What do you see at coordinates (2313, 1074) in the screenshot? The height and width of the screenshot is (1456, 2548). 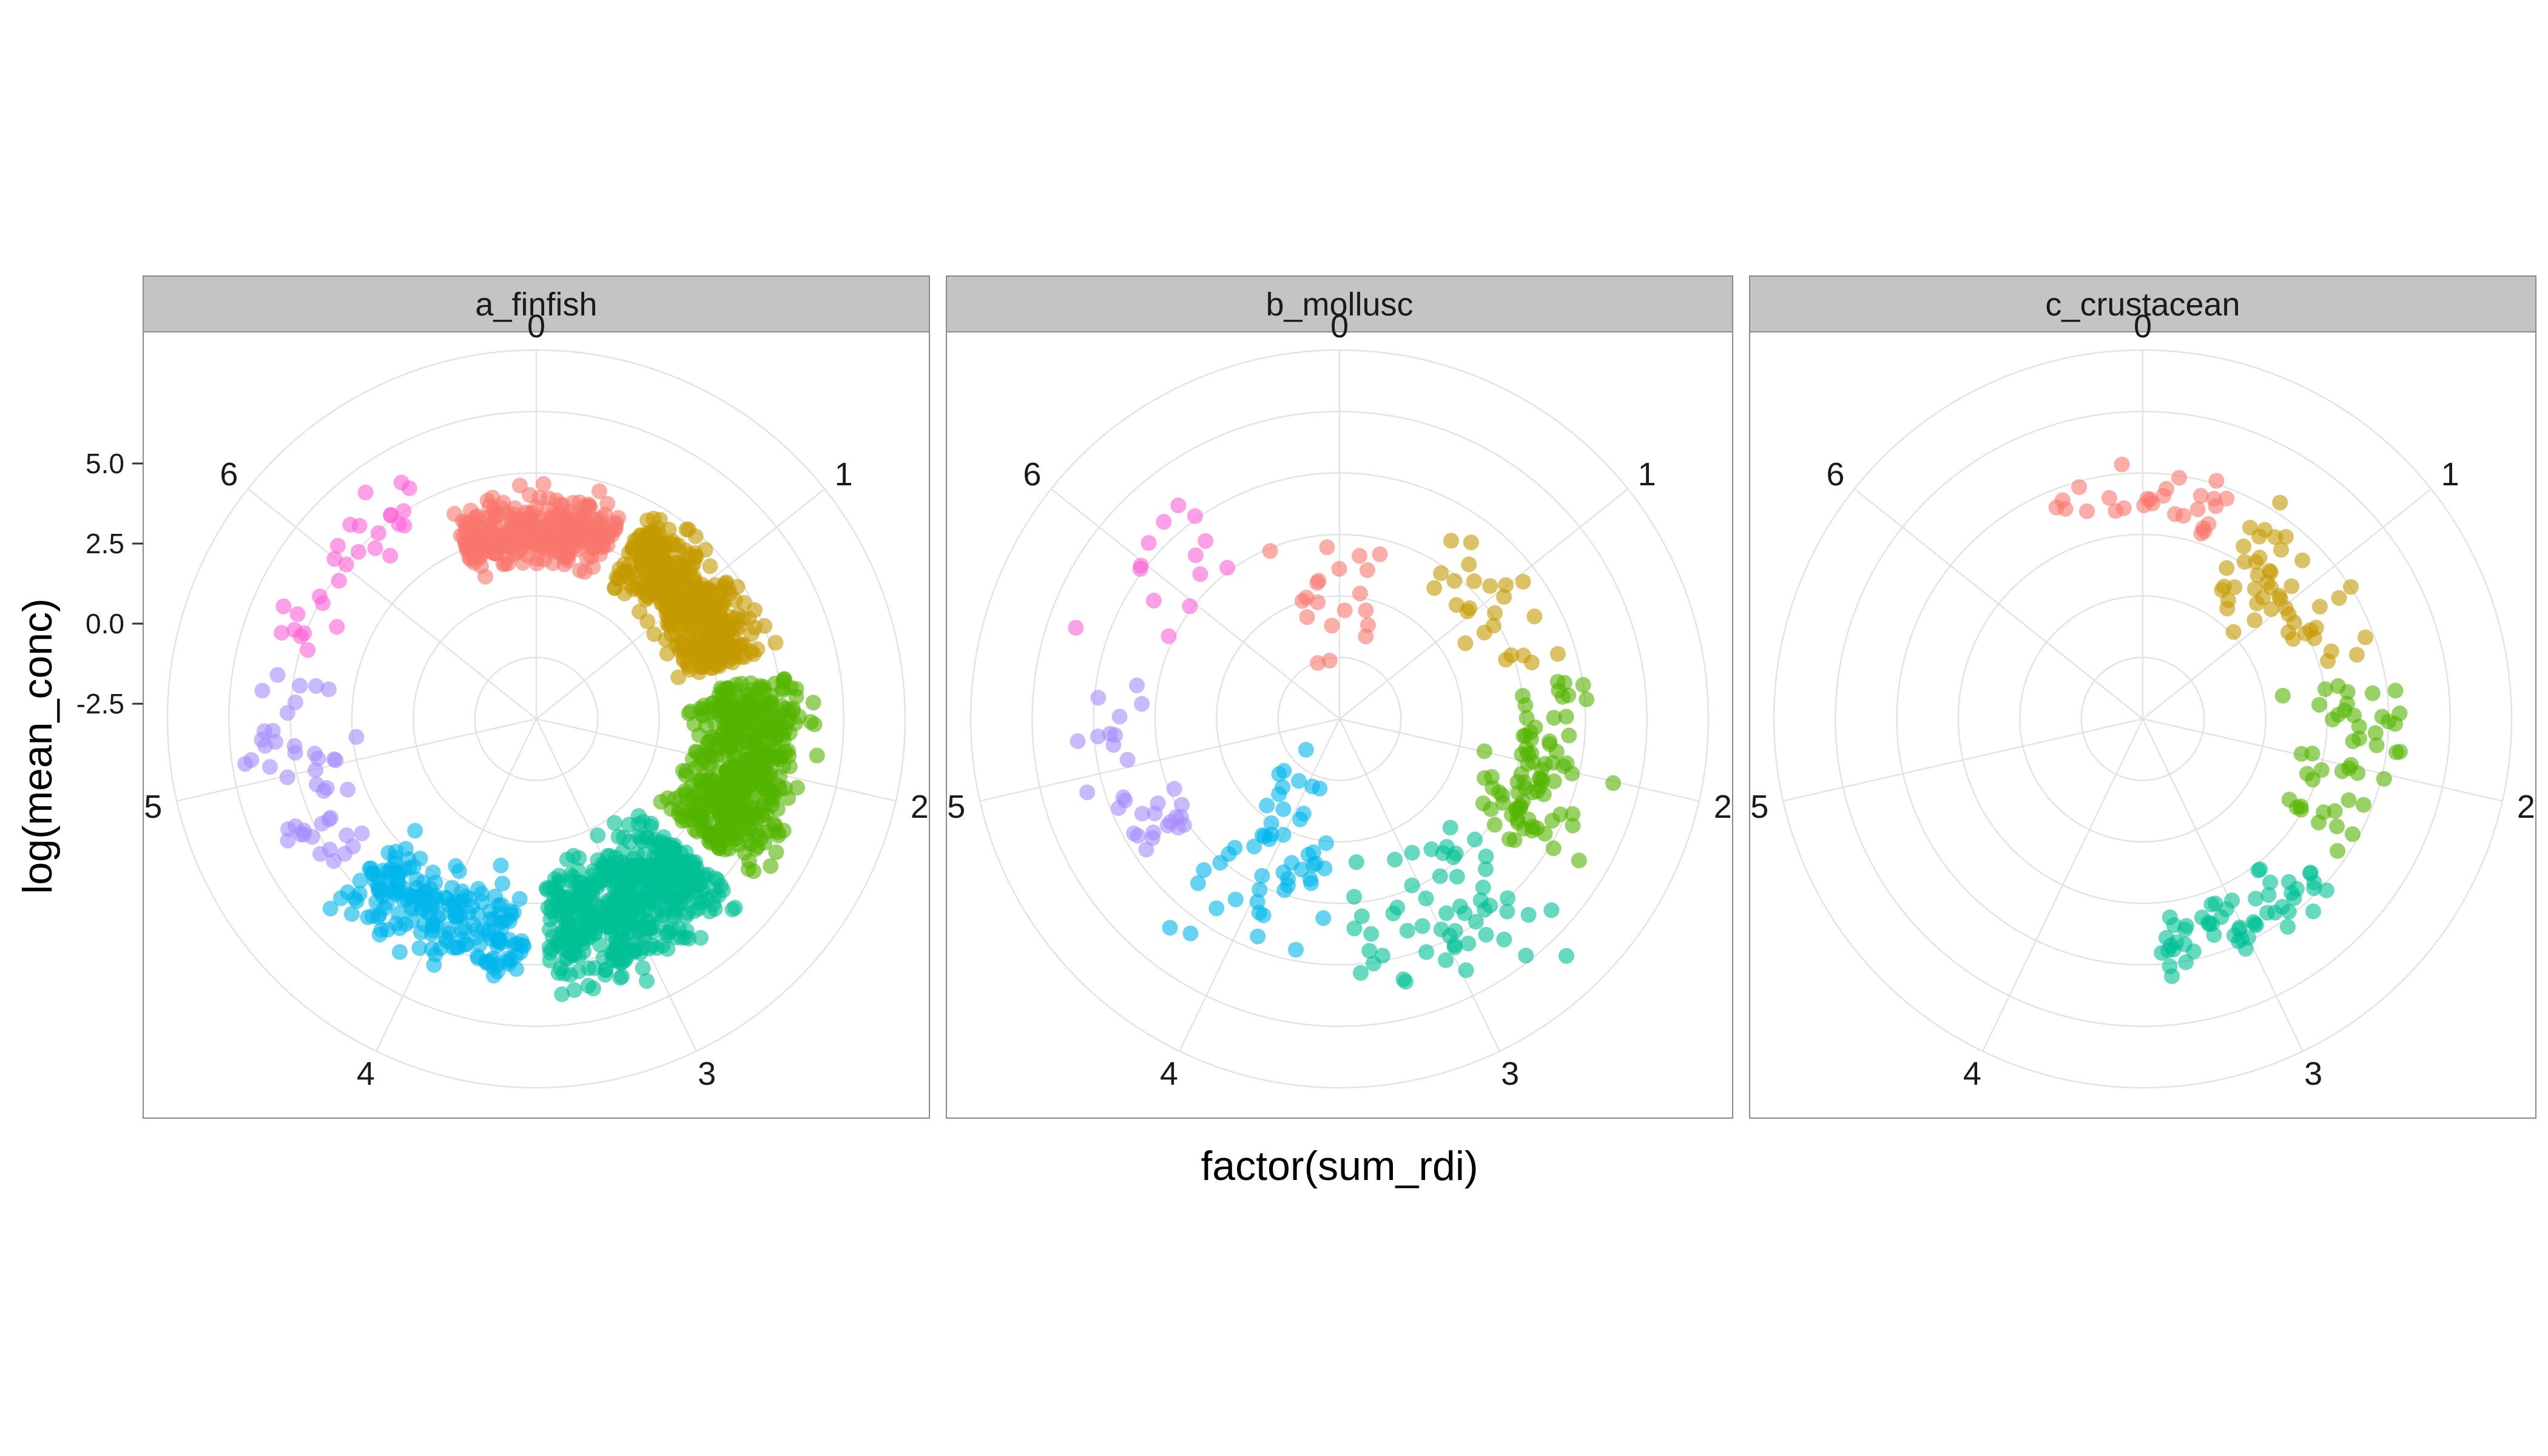 I see `angle-tick-label: 3` at bounding box center [2313, 1074].